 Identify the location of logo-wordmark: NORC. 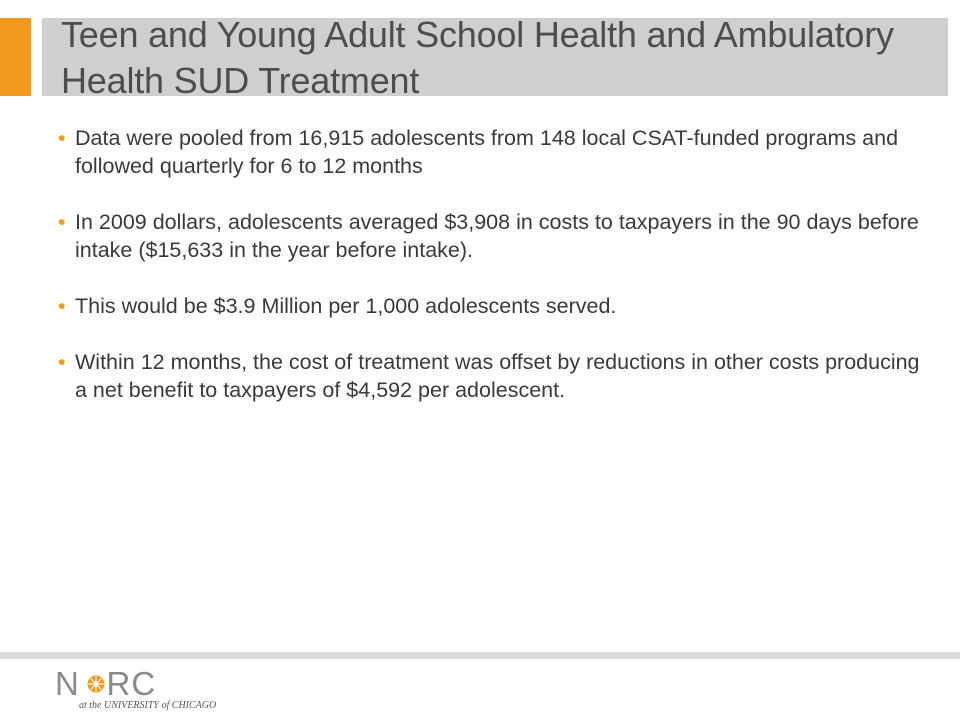
(106, 683).